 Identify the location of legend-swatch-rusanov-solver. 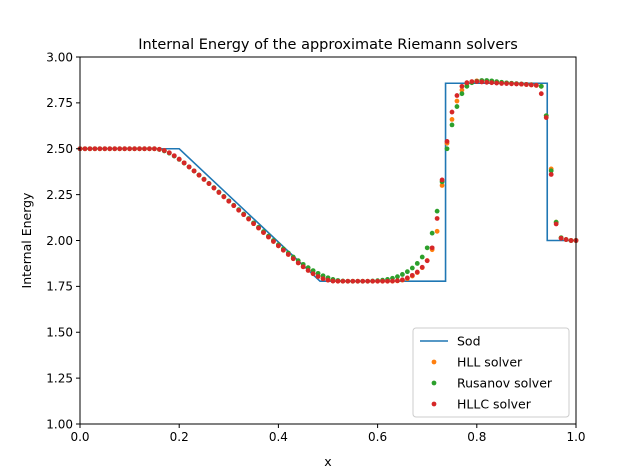
(434, 383).